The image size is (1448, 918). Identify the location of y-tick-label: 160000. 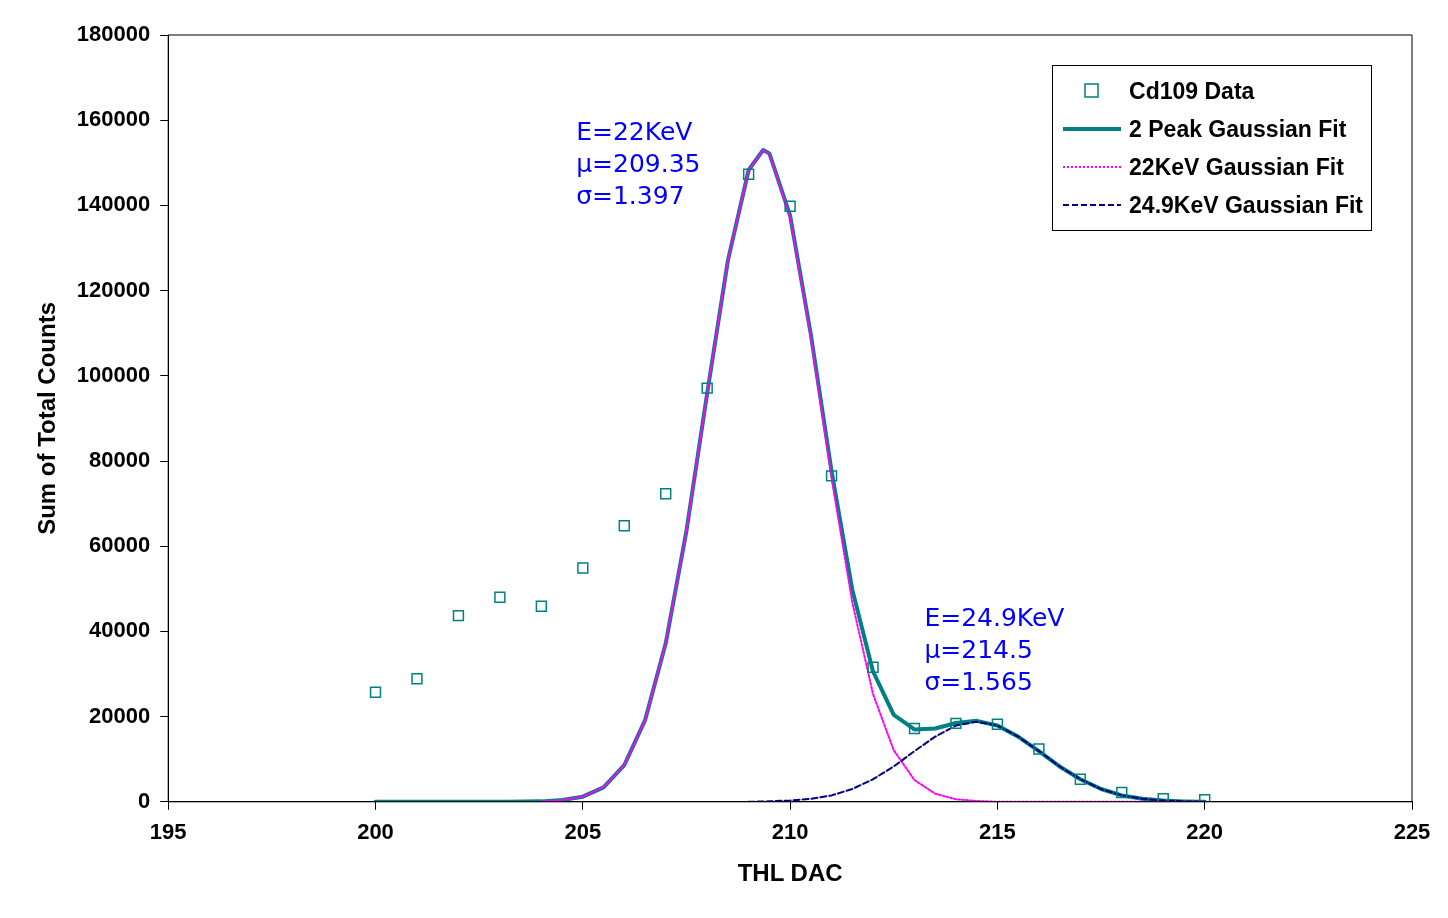
(113, 119).